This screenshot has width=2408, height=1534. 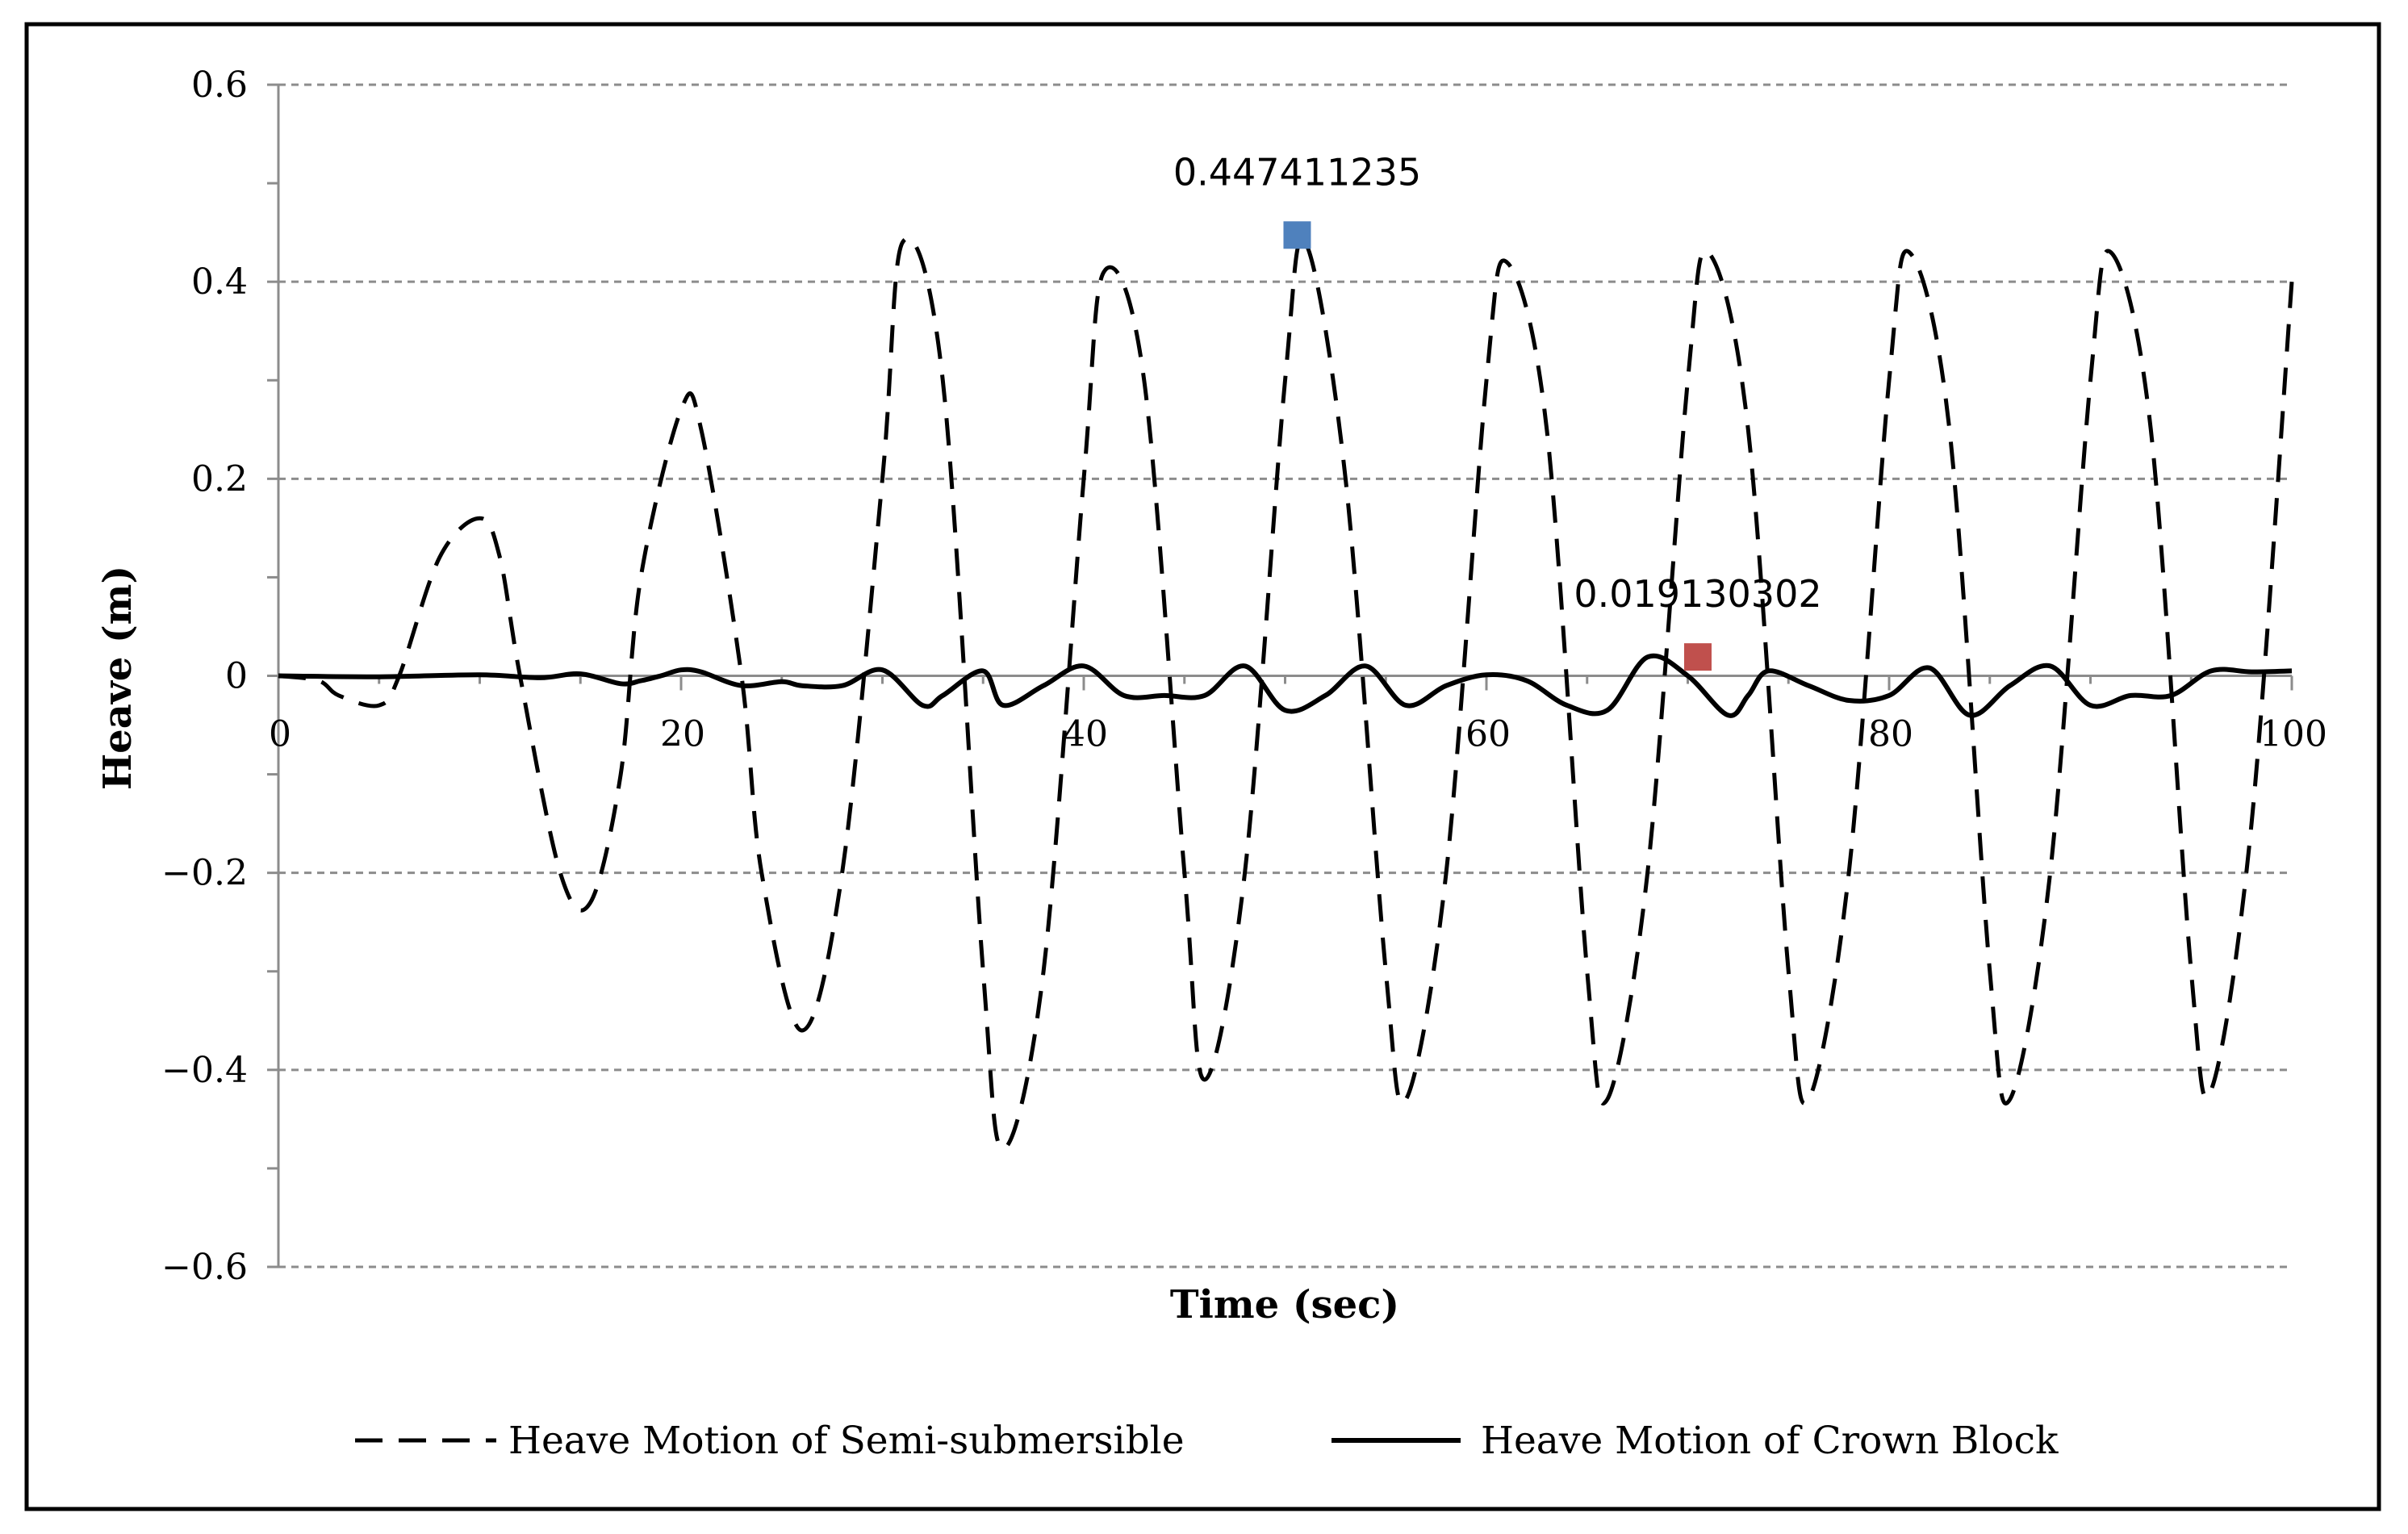 I want to click on data-annotations: 0.447411235 0.019130302, so click(x=1497, y=411).